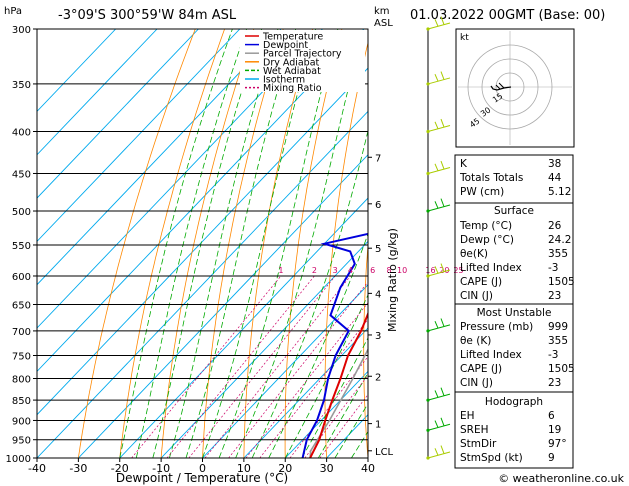 The image size is (629, 486). I want to click on pressure-tick-label: 350, so click(21, 85).